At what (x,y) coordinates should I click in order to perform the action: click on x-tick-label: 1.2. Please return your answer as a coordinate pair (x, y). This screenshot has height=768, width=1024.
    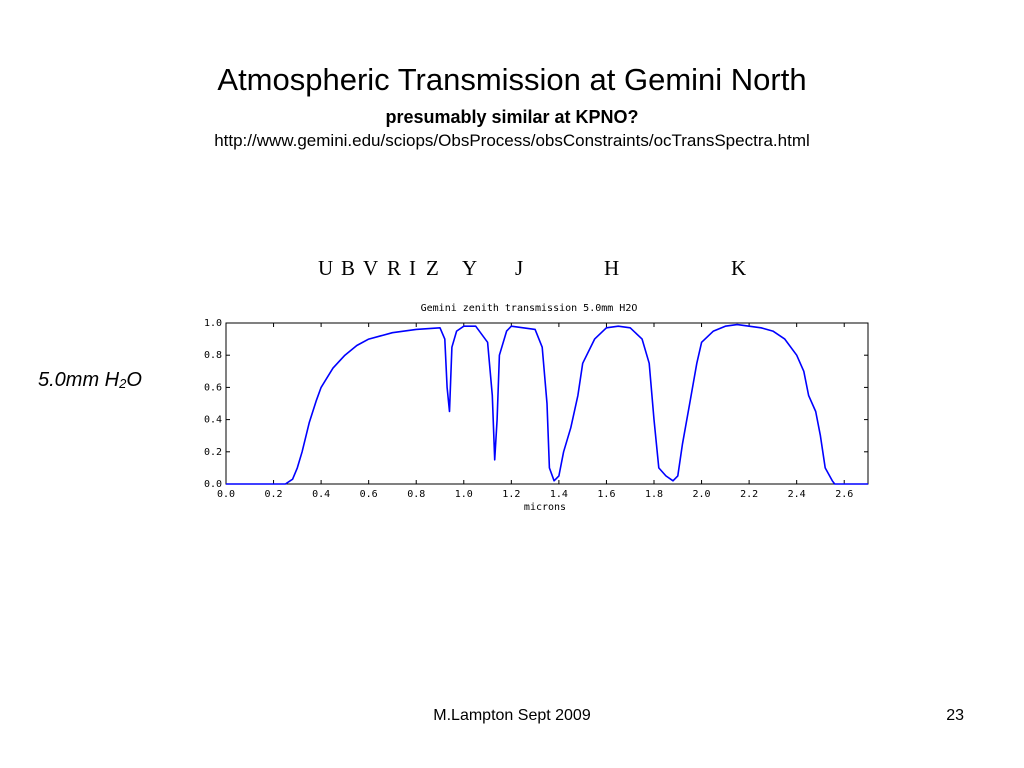
    Looking at the image, I should click on (511, 494).